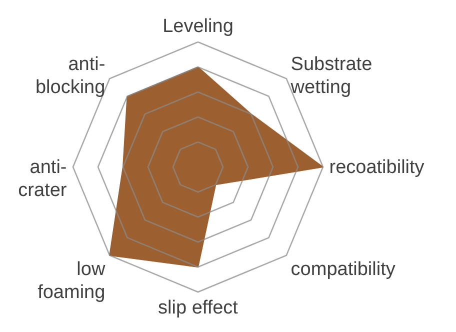 This screenshot has height=332, width=456. What do you see at coordinates (377, 167) in the screenshot?
I see `spoke-label: recoatibility` at bounding box center [377, 167].